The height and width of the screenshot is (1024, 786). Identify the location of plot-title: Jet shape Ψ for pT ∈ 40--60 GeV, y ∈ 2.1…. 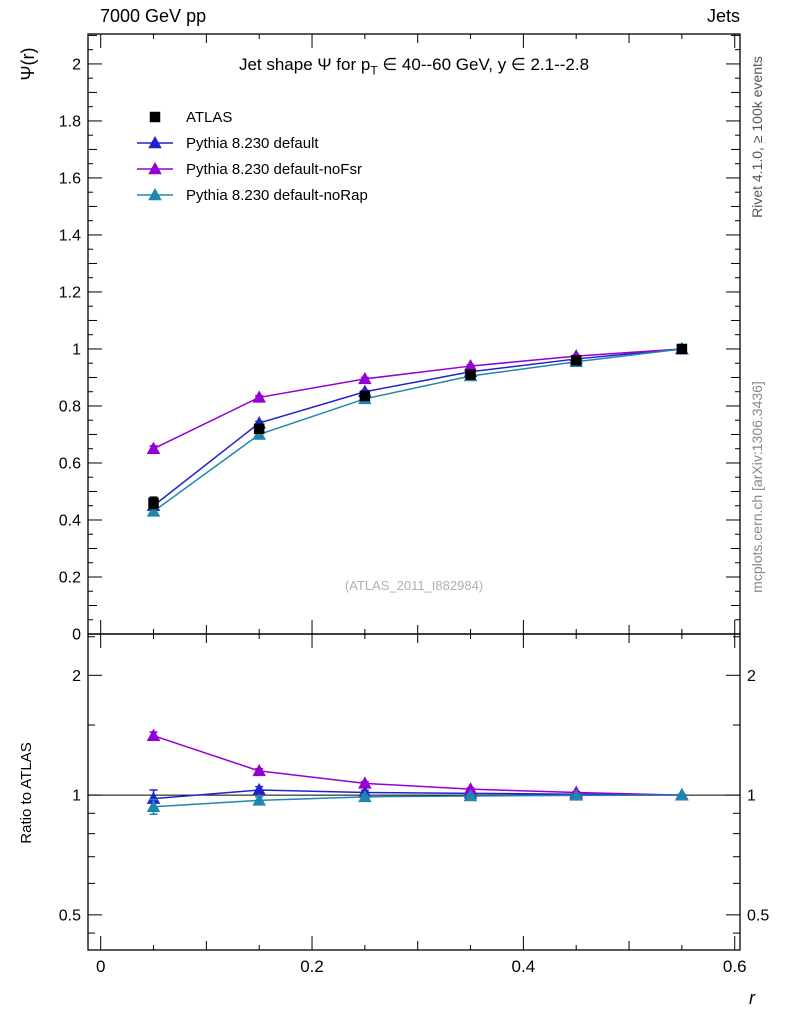
(414, 66).